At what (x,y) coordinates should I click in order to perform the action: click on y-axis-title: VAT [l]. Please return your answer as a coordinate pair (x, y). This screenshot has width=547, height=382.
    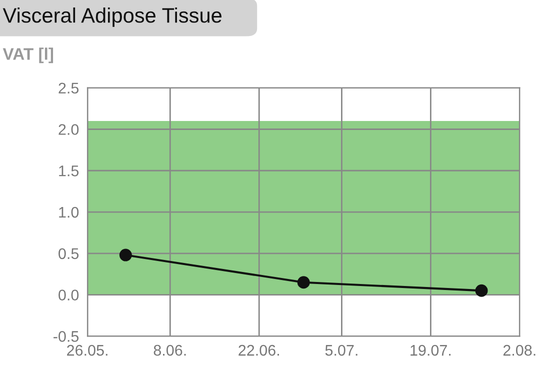
    Looking at the image, I should click on (28, 56).